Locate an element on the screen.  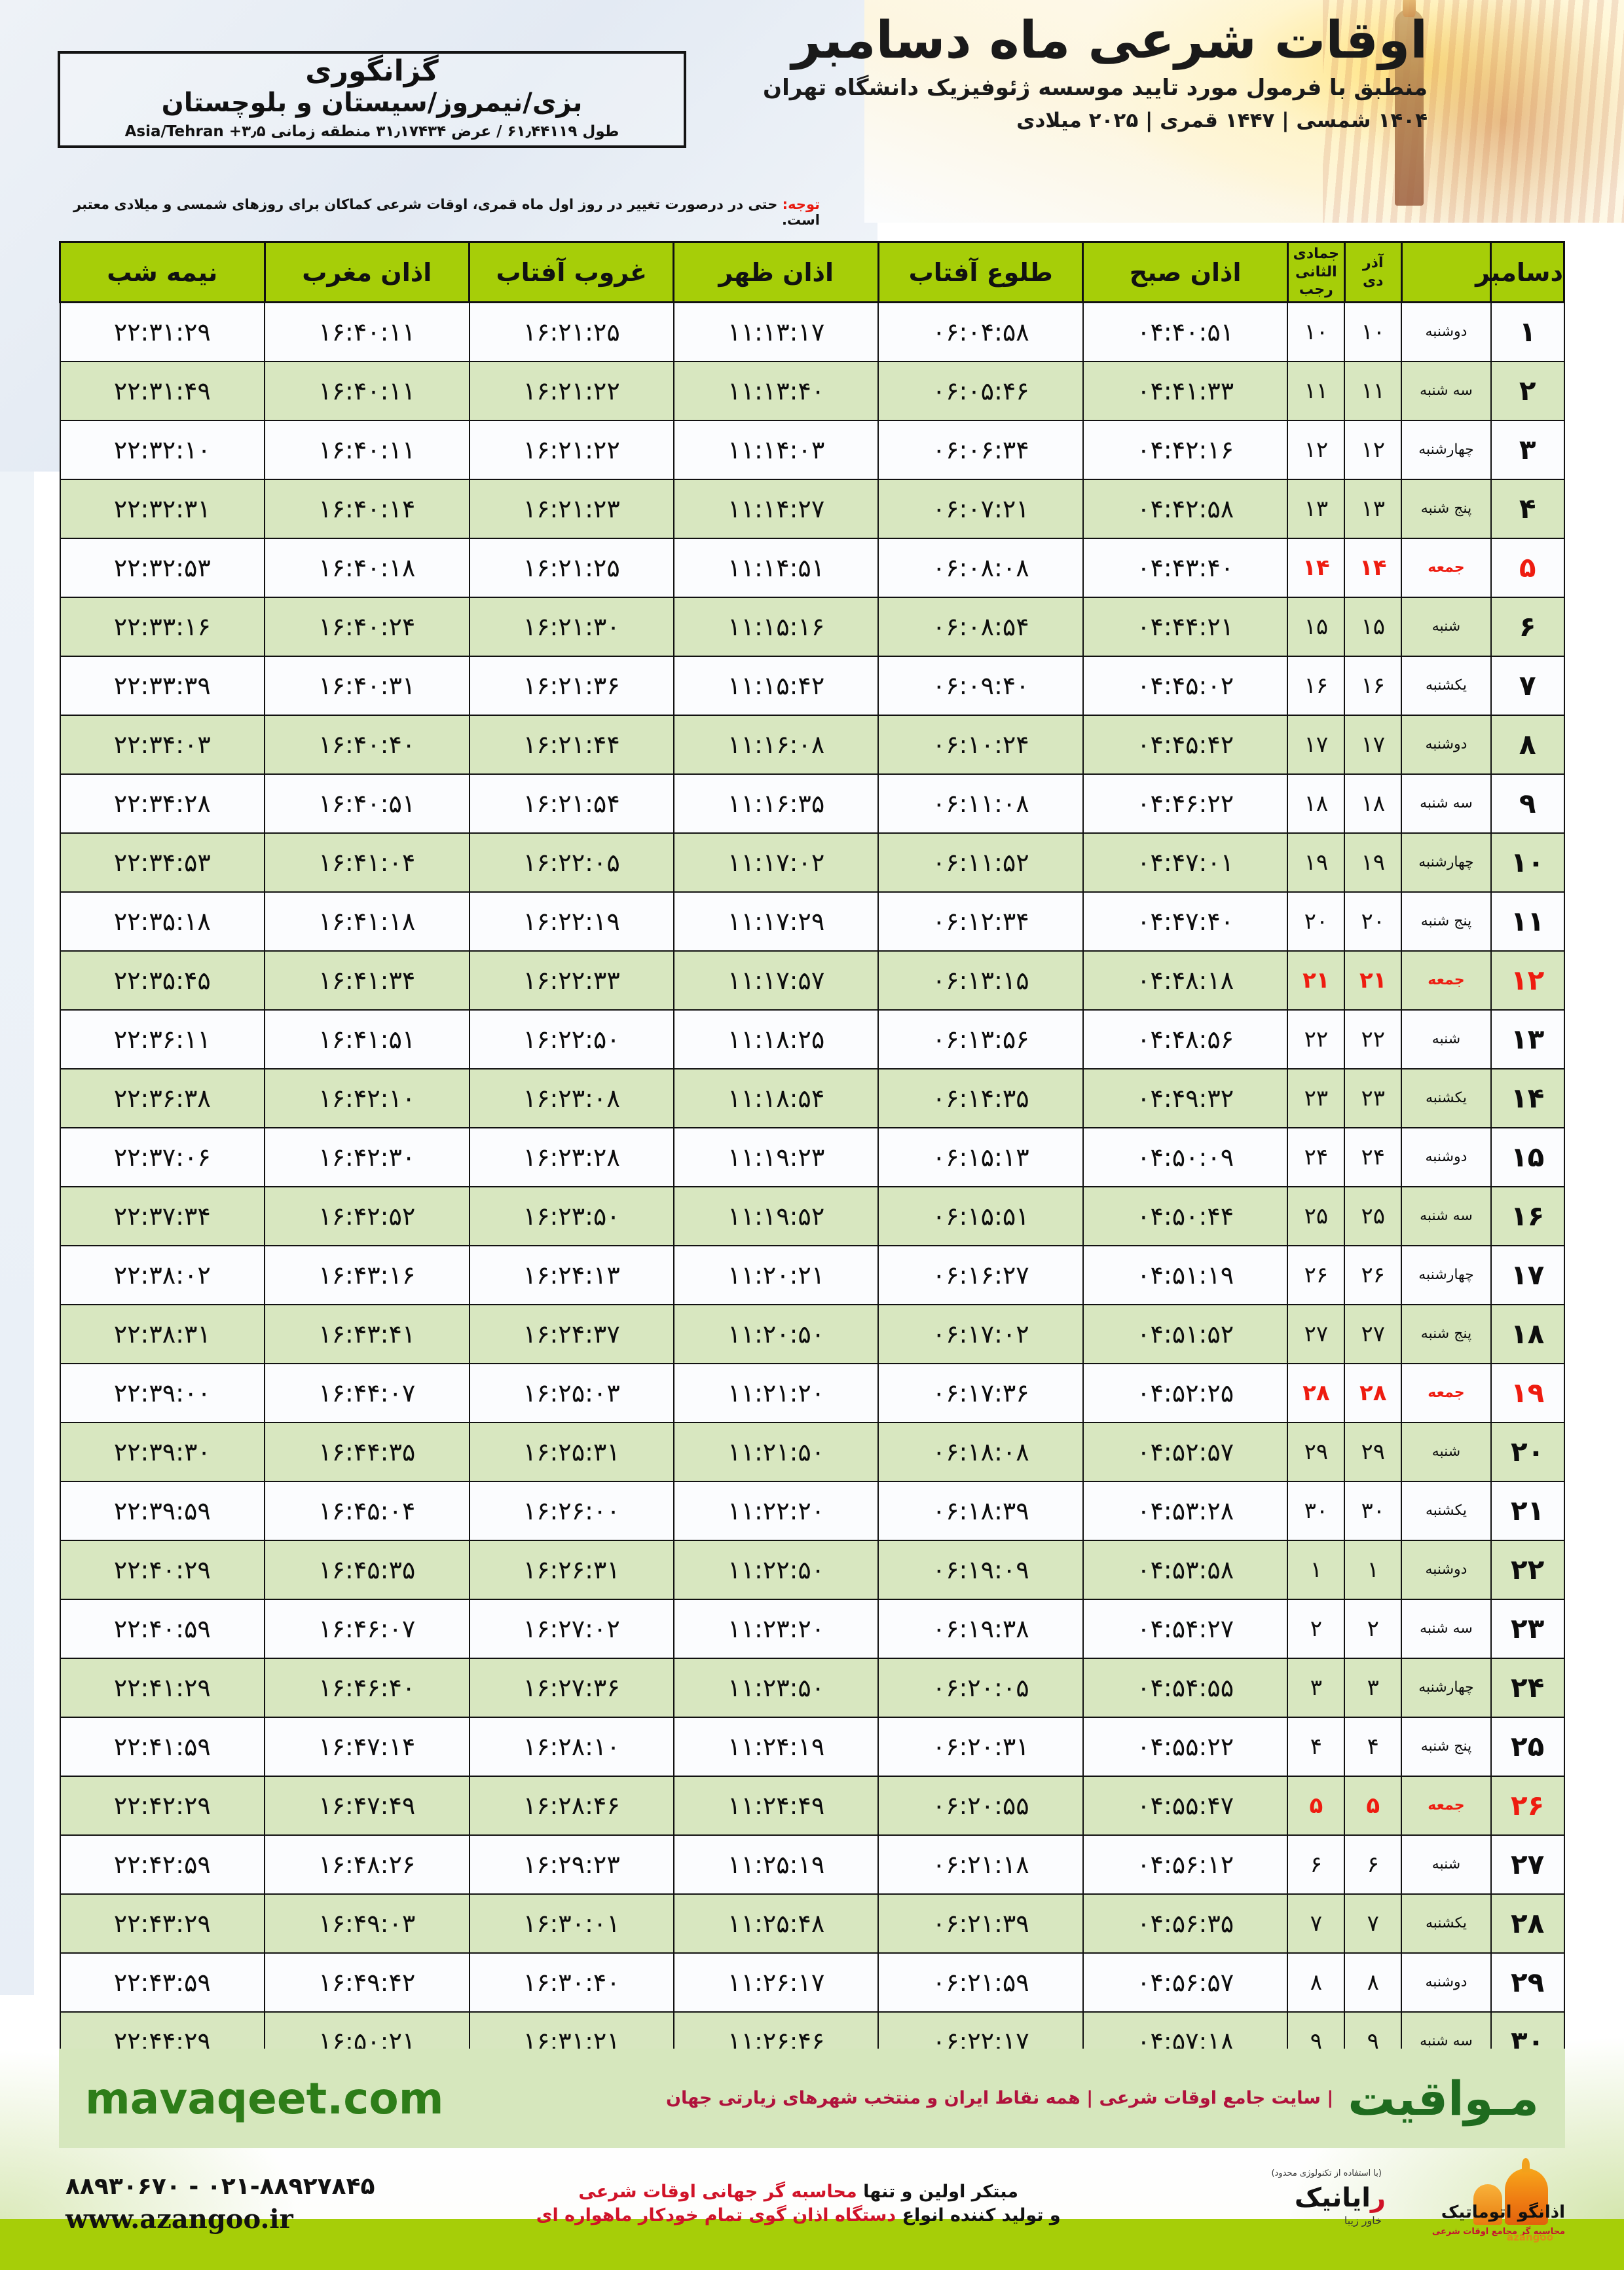
maghrib-time: ۱۶:۴۲:۱۰ is located at coordinates (367, 1098).